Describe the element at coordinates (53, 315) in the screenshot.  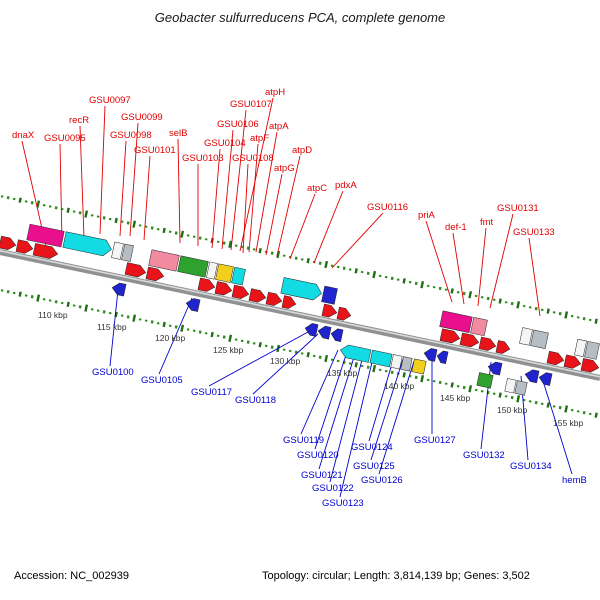
I see `scale-position-label: 110 kbp` at that location.